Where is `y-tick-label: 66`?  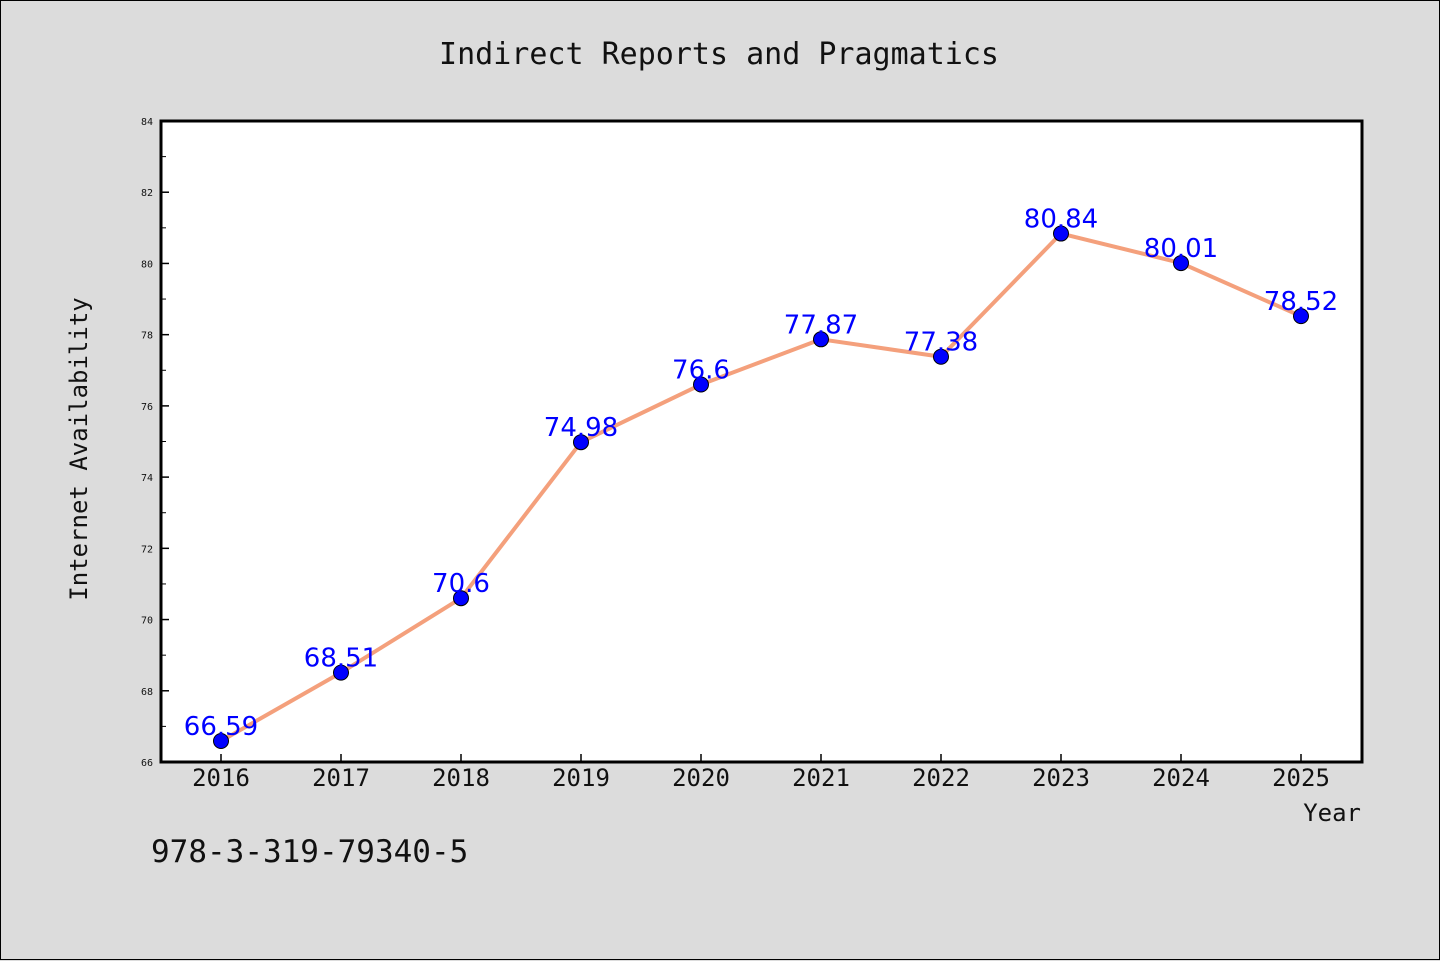 y-tick-label: 66 is located at coordinates (147, 763).